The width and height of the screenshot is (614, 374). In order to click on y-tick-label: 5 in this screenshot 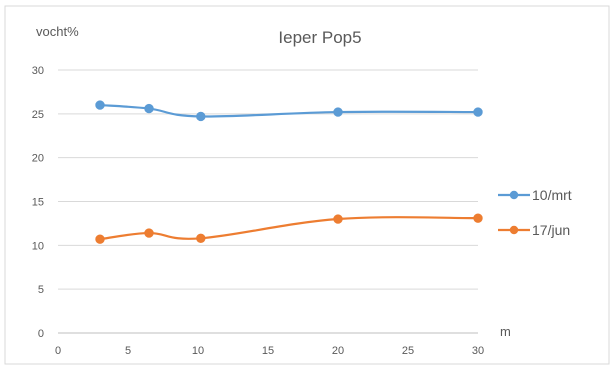, I will do `click(41, 290)`.